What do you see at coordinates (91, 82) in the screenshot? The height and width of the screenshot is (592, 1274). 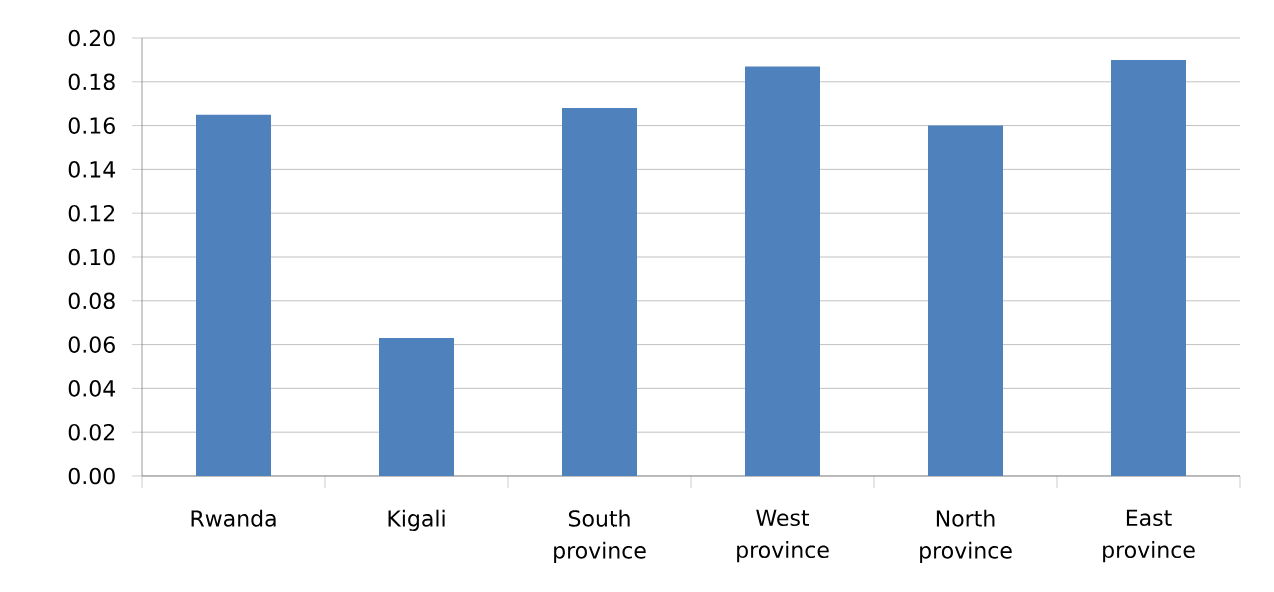 I see `y-tick-label: 0.18` at bounding box center [91, 82].